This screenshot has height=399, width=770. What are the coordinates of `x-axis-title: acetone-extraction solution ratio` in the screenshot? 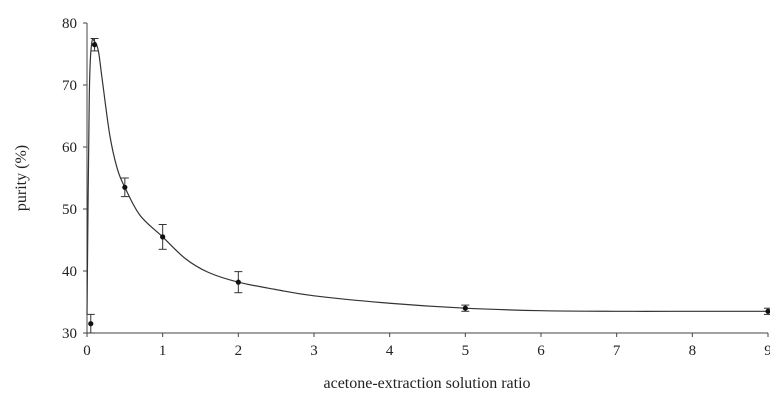 It's located at (426, 383).